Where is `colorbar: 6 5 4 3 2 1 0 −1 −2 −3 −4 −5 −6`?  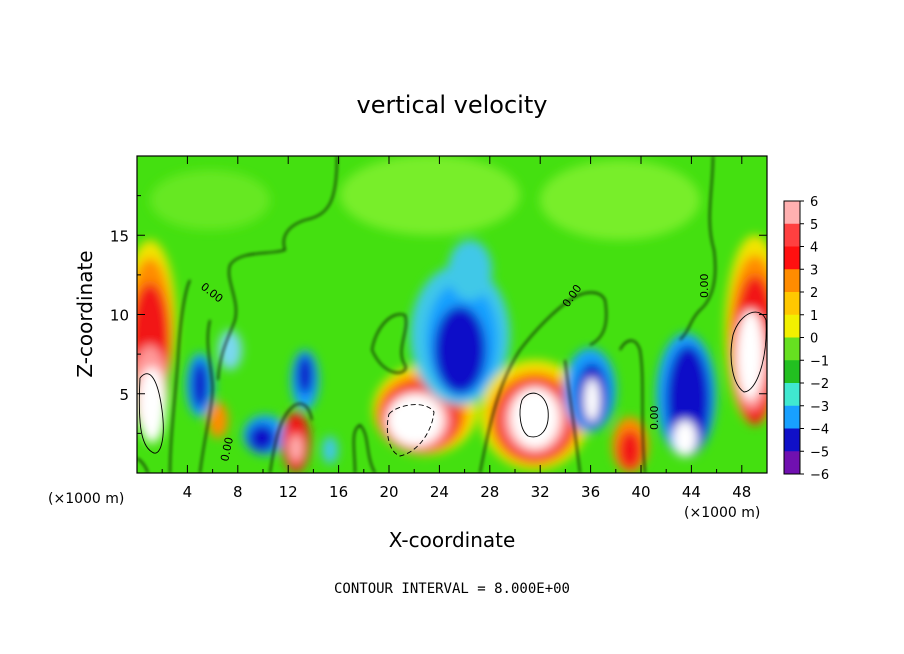
colorbar: 6 5 4 3 2 1 0 −1 −2 −3 −4 −5 −6 is located at coordinates (806, 339).